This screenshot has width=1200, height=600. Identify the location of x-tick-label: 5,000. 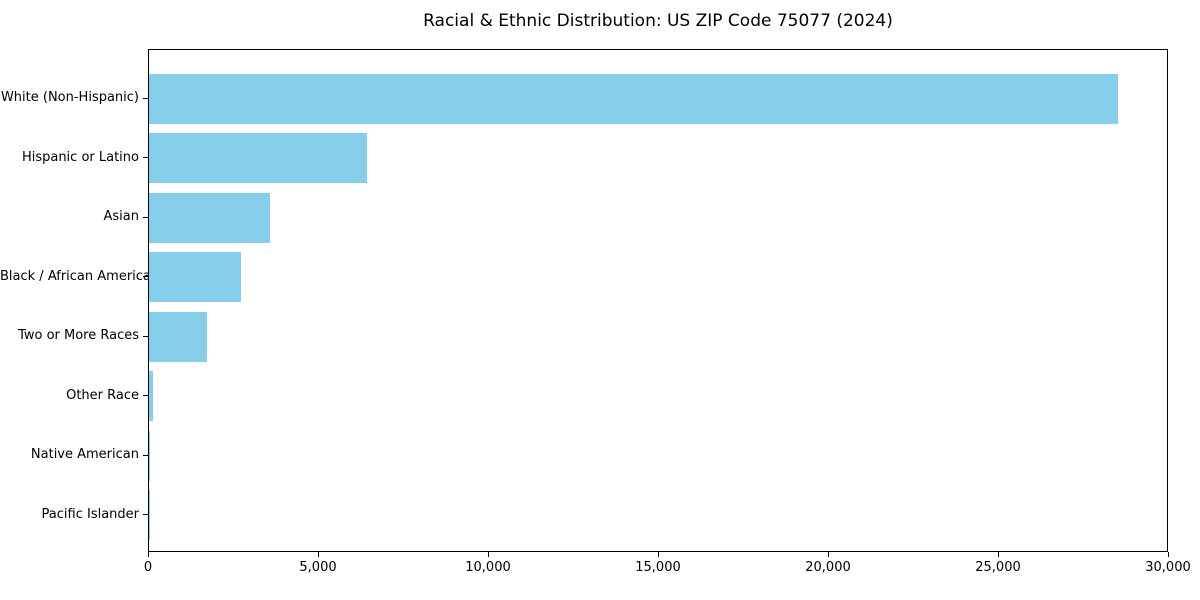
(318, 567).